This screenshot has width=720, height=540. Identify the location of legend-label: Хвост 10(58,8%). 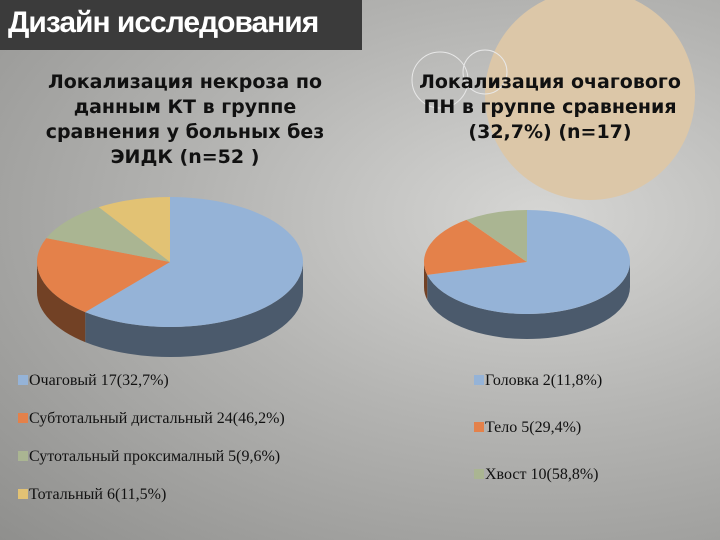
(542, 474).